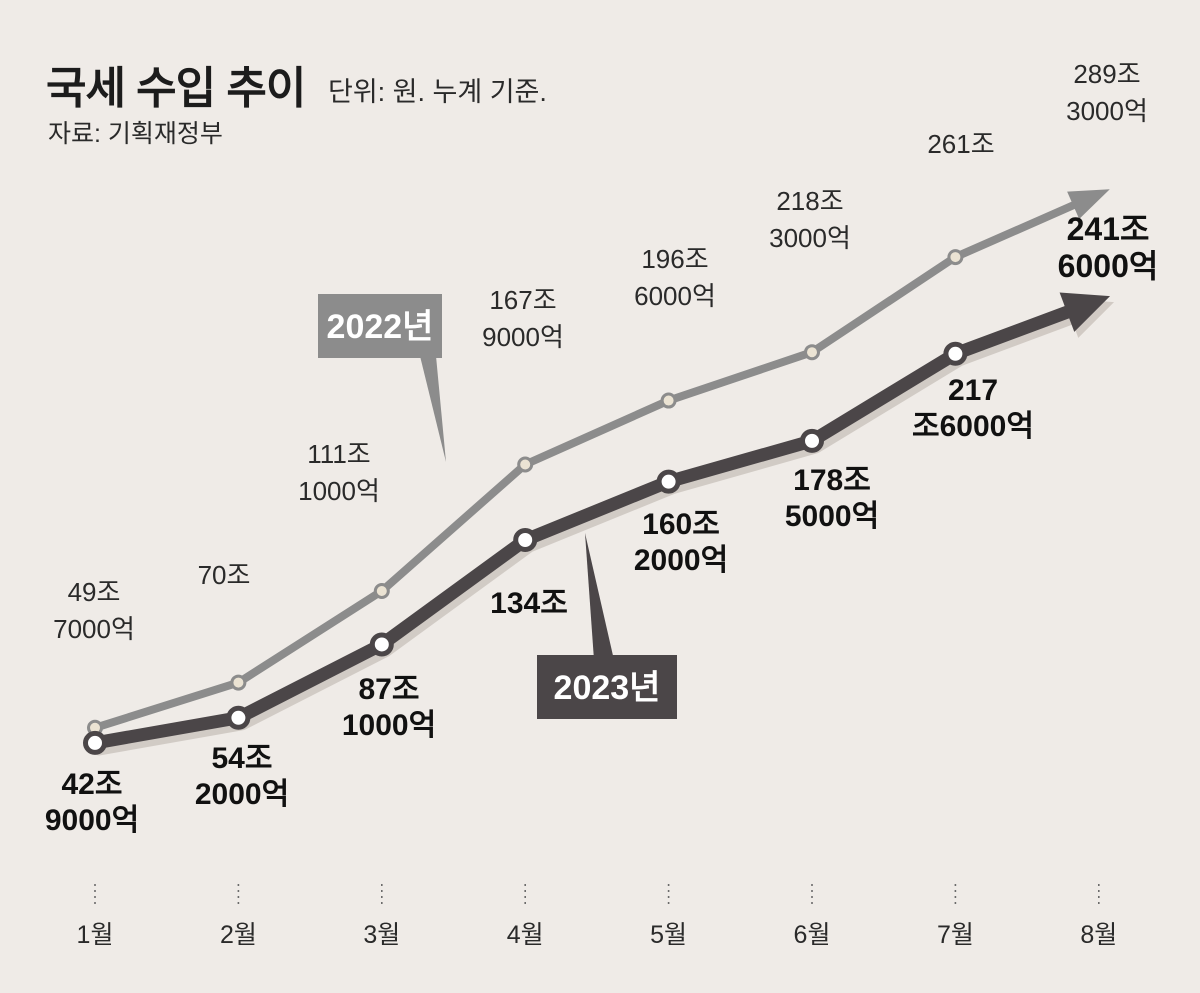 This screenshot has height=993, width=1200. I want to click on series-2023-box, so click(607, 687).